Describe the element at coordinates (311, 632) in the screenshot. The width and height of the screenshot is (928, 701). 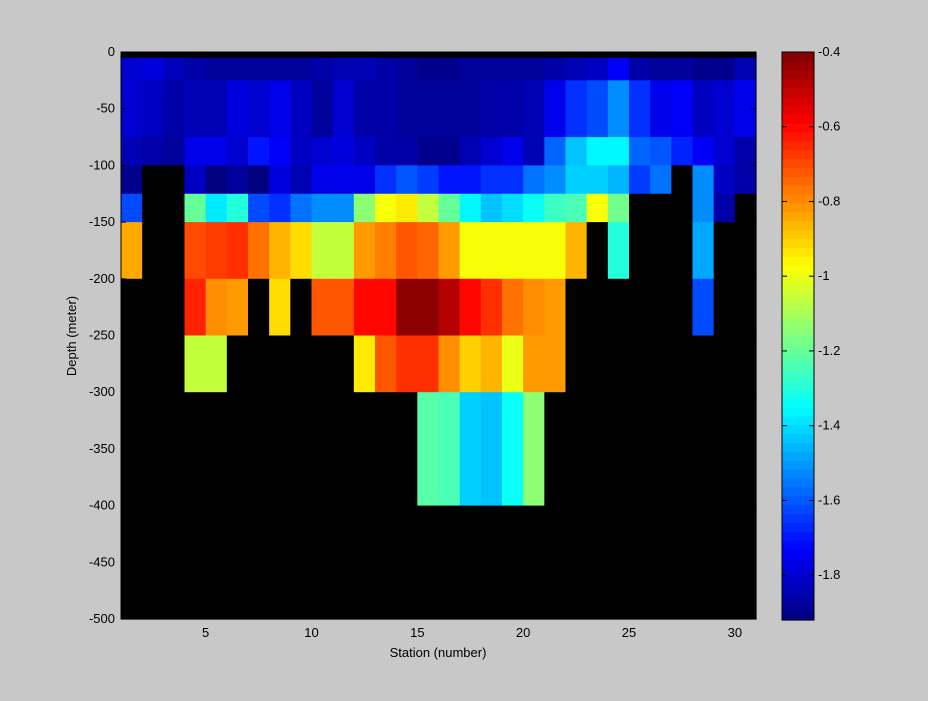
I see `x-tick-label: 10` at that location.